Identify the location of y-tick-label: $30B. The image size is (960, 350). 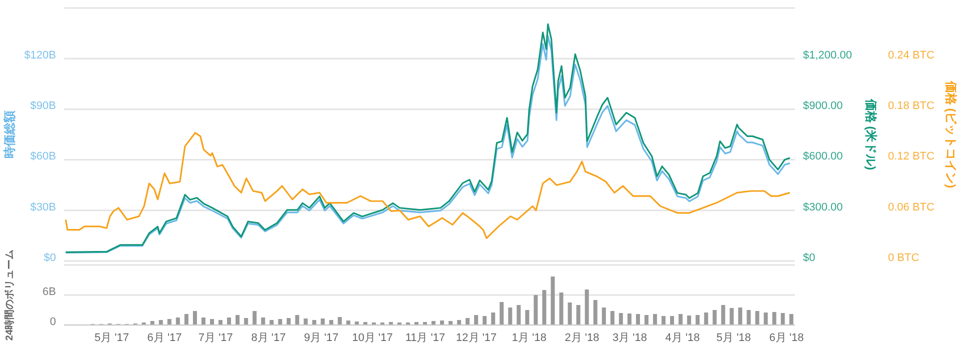
(43, 207).